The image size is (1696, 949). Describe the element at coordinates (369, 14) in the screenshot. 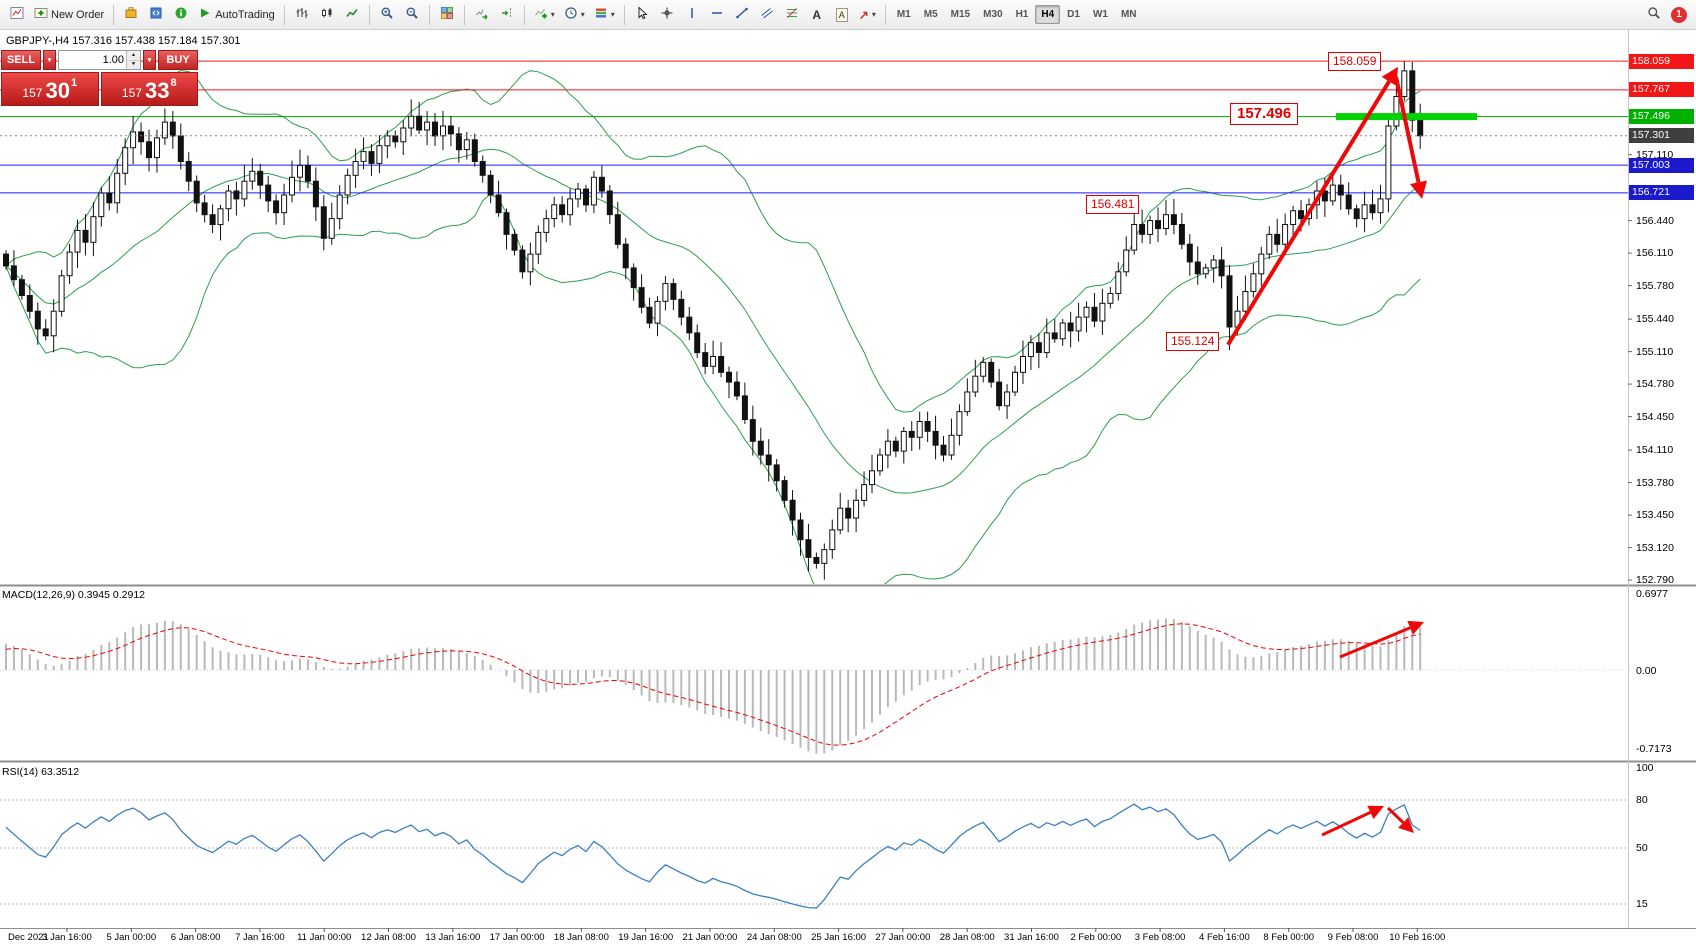

I see `toolbar-separator` at that location.